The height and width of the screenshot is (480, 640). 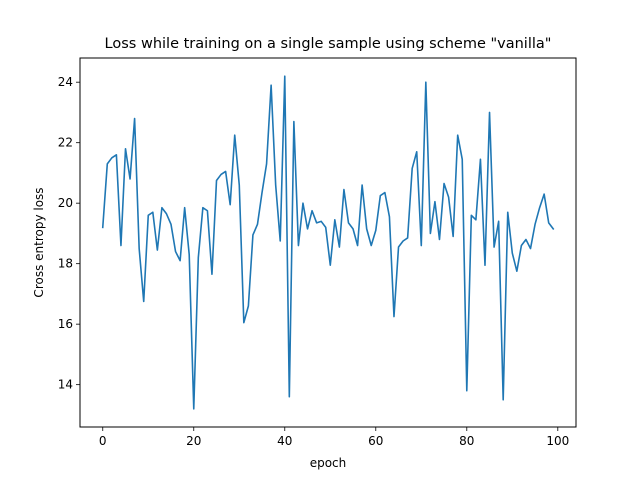 What do you see at coordinates (65, 143) in the screenshot?
I see `y-tick-label: 22` at bounding box center [65, 143].